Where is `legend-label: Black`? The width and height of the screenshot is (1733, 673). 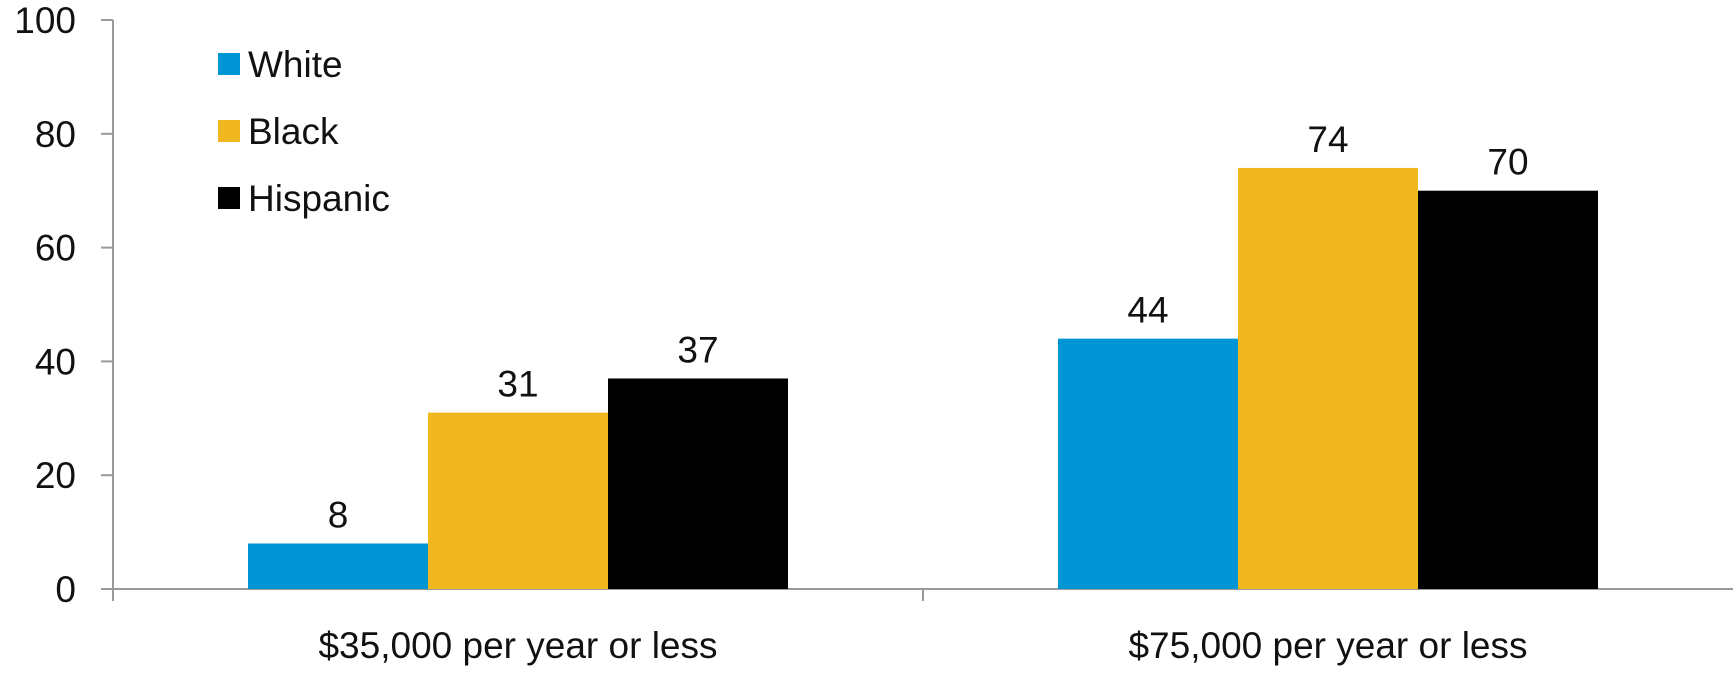
legend-label: Black is located at coordinates (293, 131).